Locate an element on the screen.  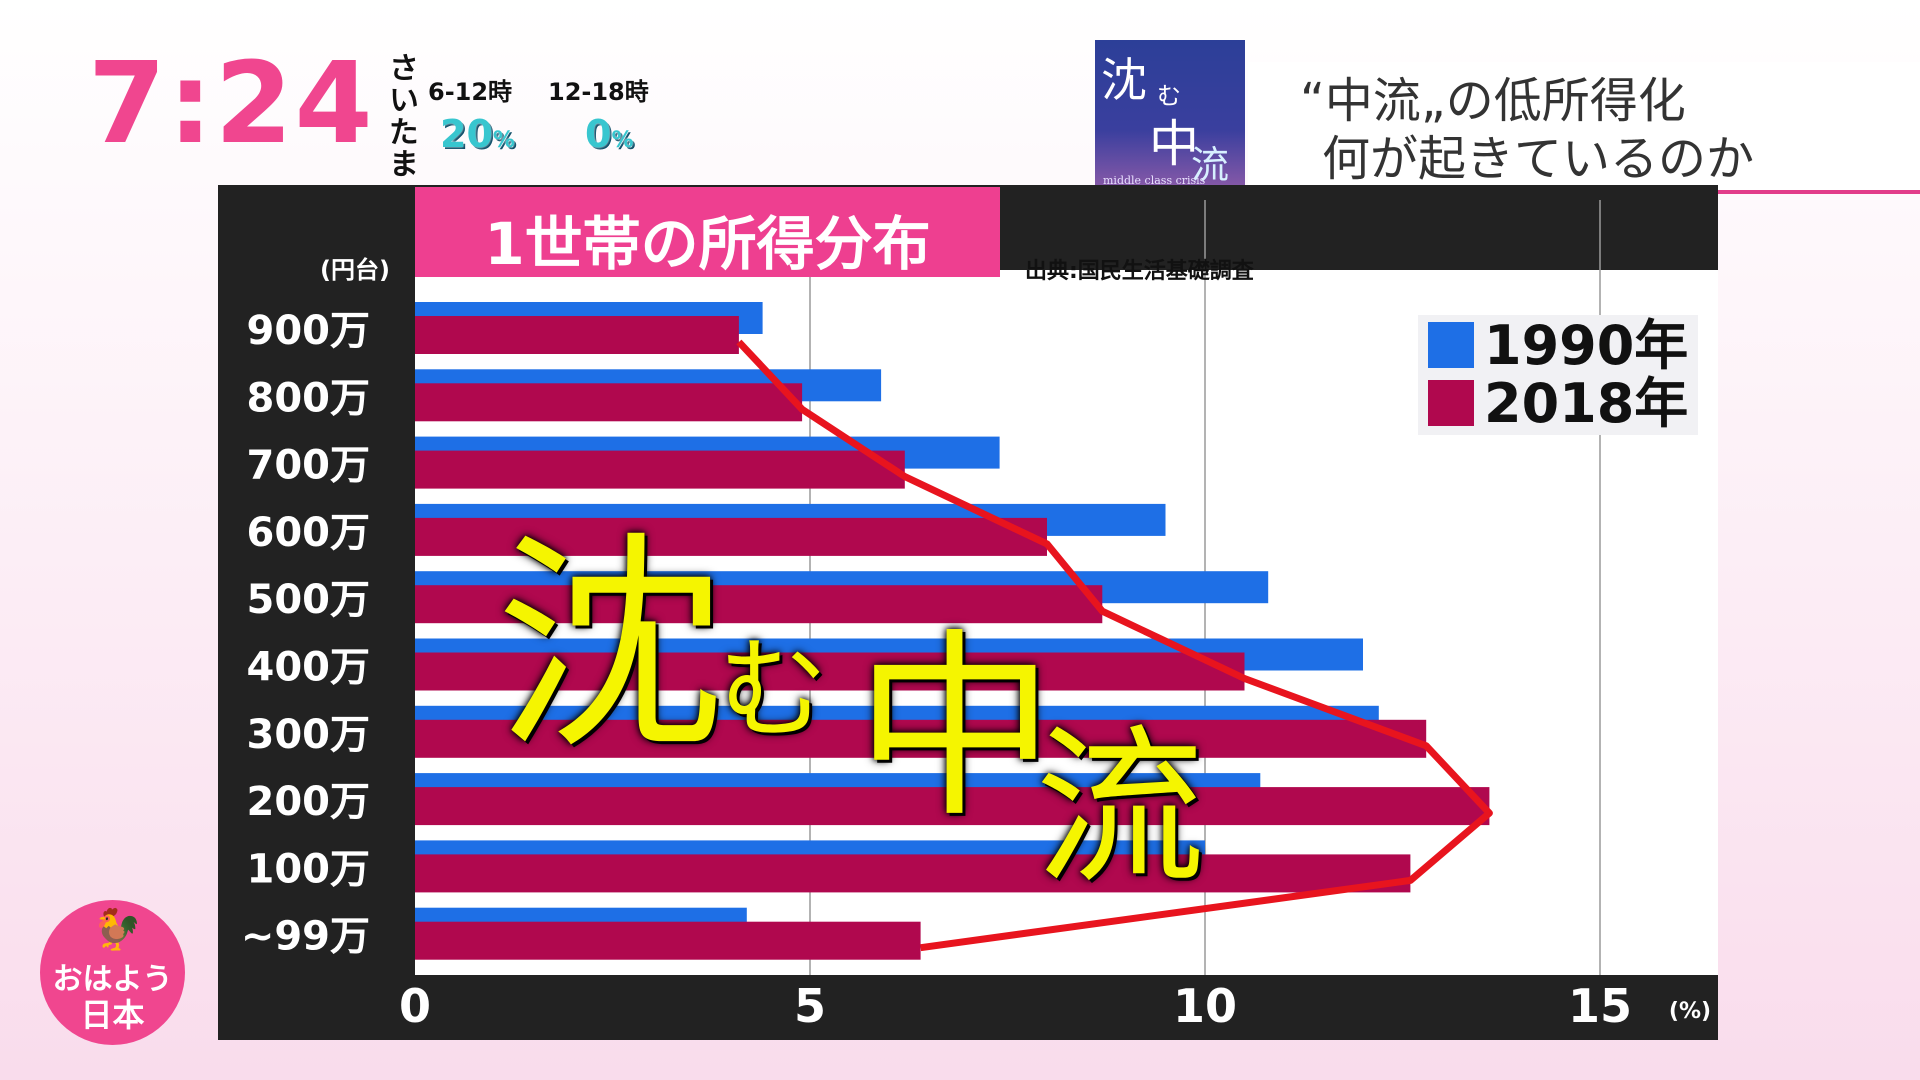
logo-line-1: おはよう is located at coordinates (112, 979).